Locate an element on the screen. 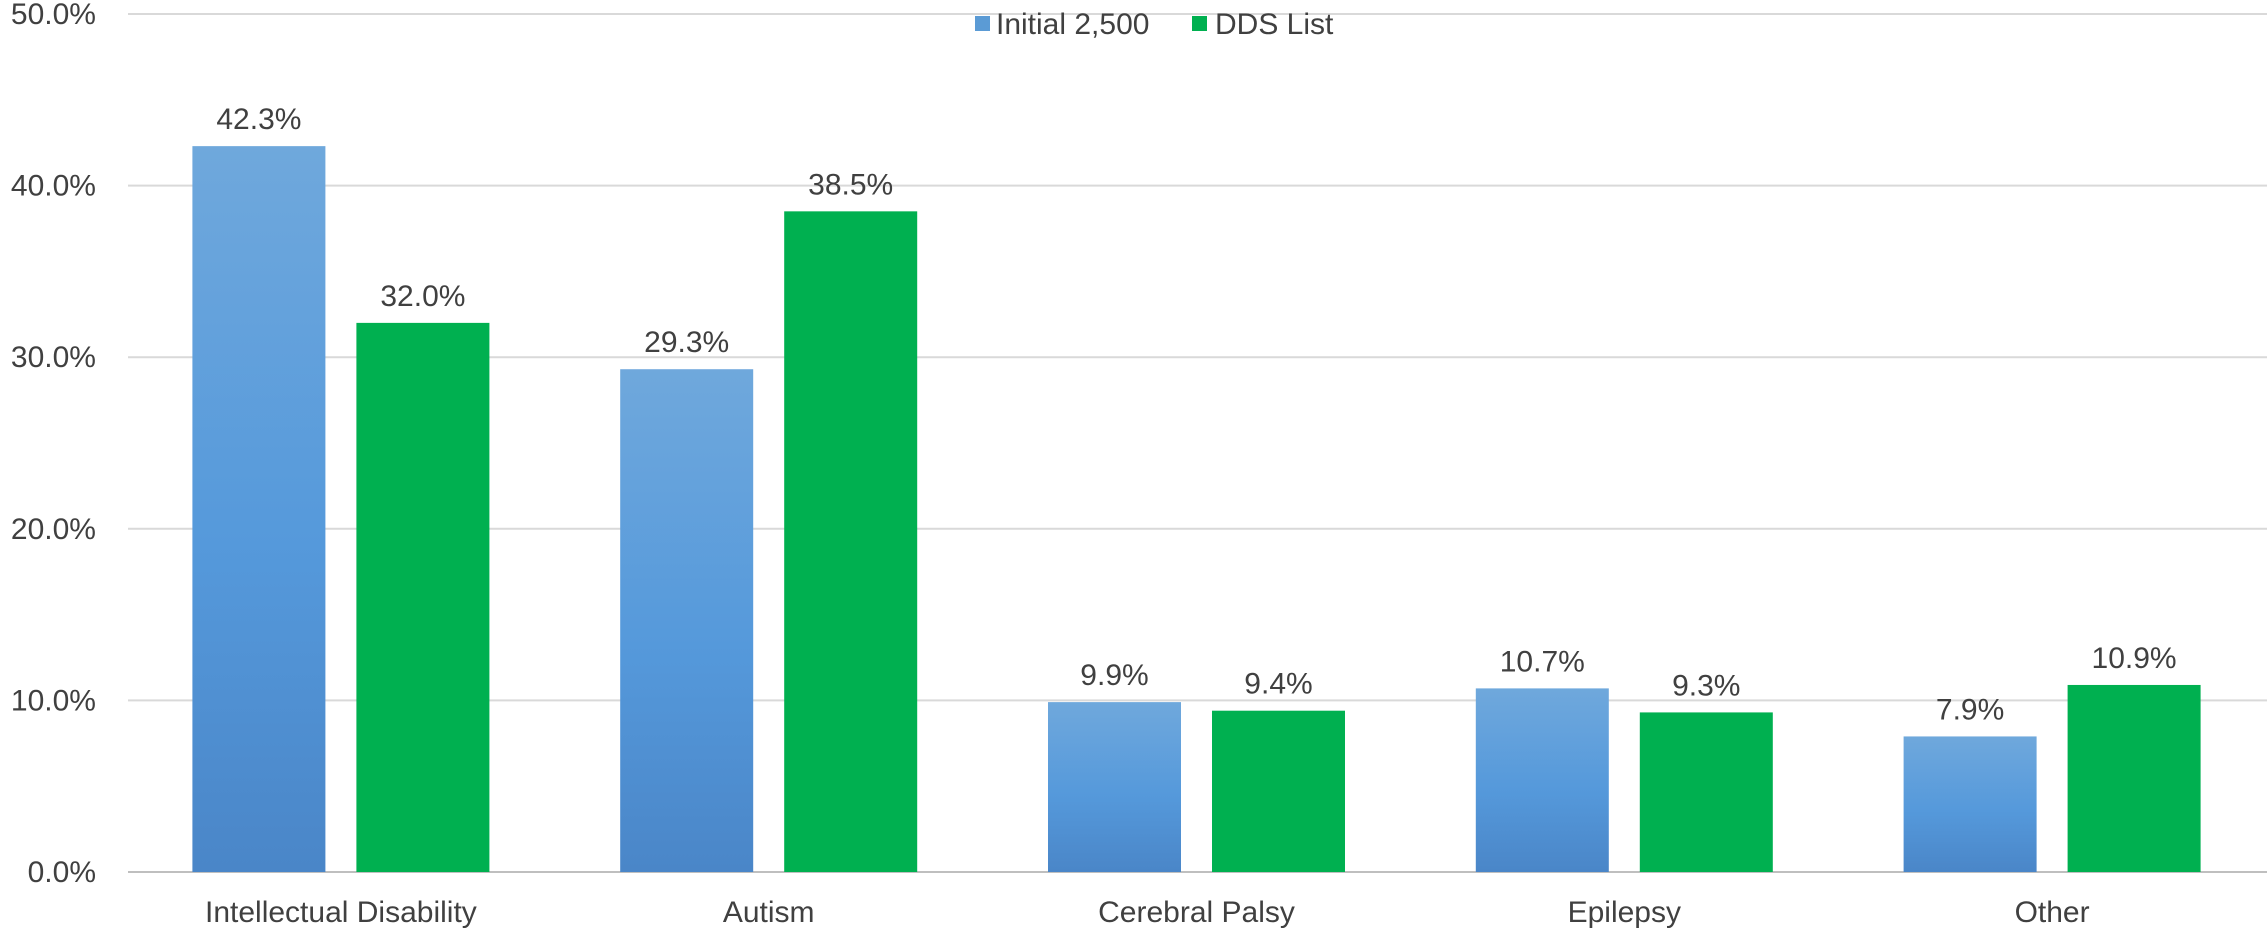 This screenshot has width=2267, height=928. y-tick-label: 50.0% is located at coordinates (53, 15).